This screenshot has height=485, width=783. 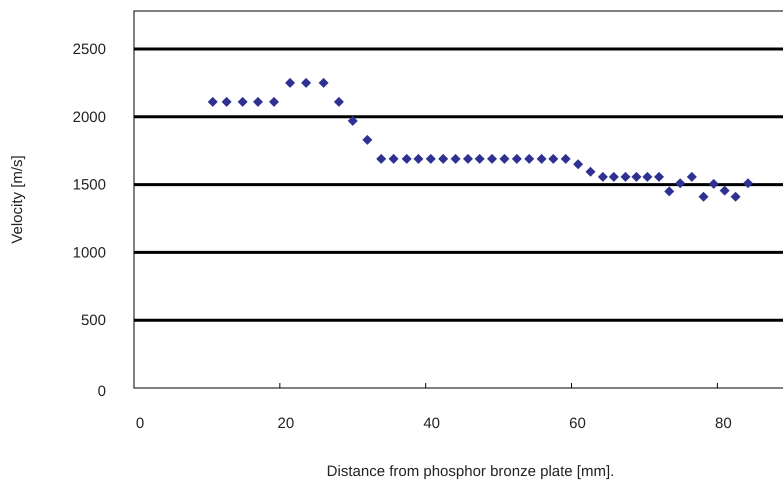 I want to click on y-tick-label: 0, so click(x=102, y=391).